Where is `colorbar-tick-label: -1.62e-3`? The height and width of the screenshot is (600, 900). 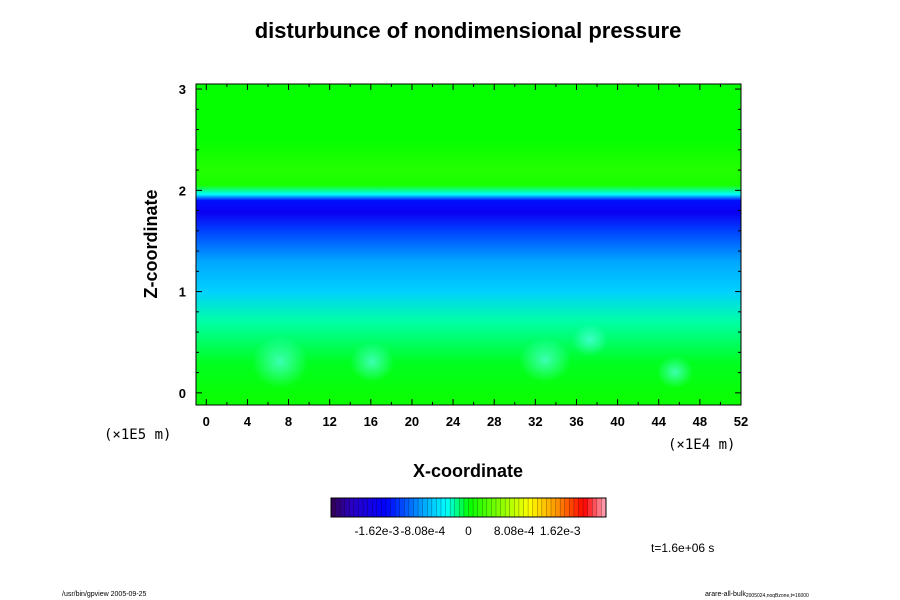
colorbar-tick-label: -1.62e-3 is located at coordinates (376, 531).